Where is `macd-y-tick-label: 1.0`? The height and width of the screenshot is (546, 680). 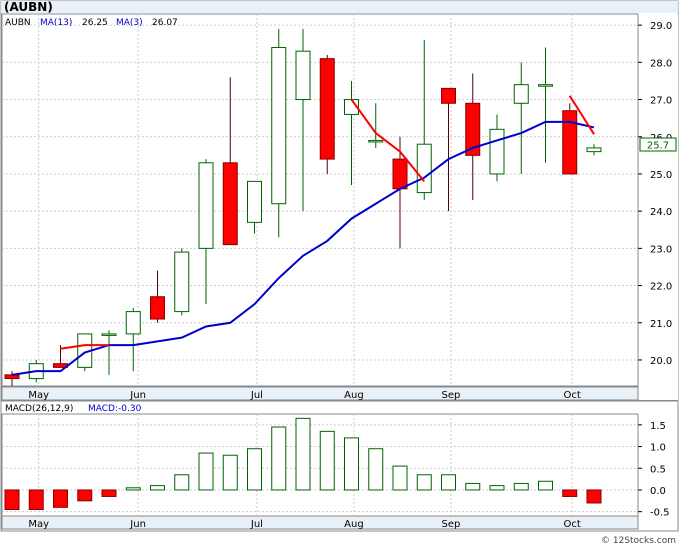
macd-y-tick-label: 1.0 is located at coordinates (658, 448).